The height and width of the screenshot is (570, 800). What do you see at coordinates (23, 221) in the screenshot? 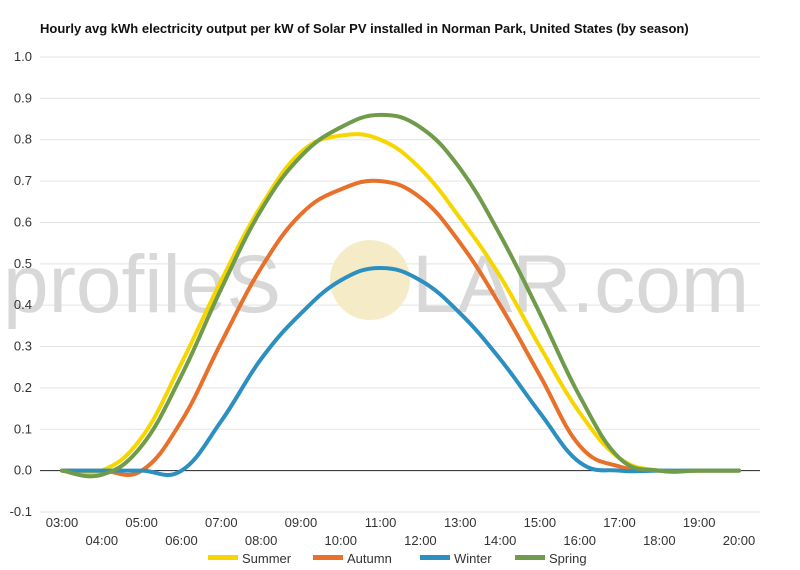
I see `y-tick-label: 0.6` at bounding box center [23, 221].